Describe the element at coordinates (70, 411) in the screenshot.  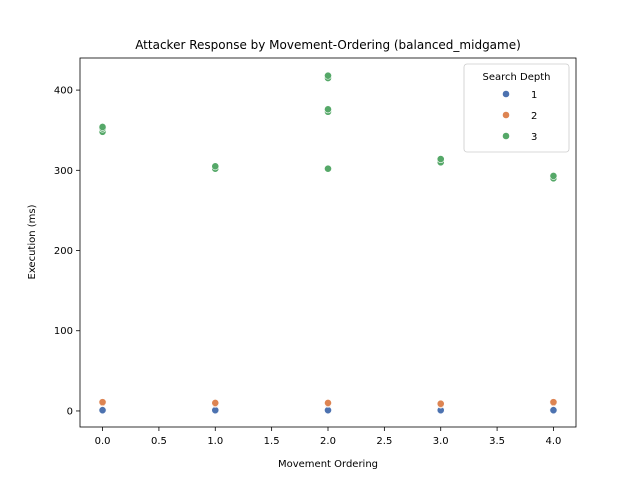
I see `y-tick-label: 0` at that location.